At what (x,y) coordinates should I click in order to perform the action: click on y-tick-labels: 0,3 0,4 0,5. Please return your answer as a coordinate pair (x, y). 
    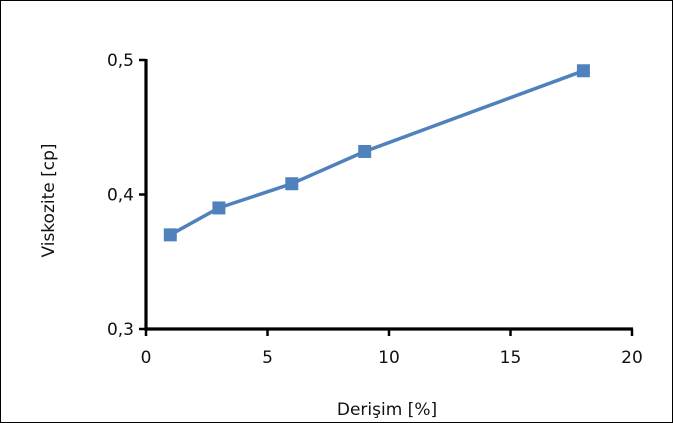
    Looking at the image, I should click on (120, 195).